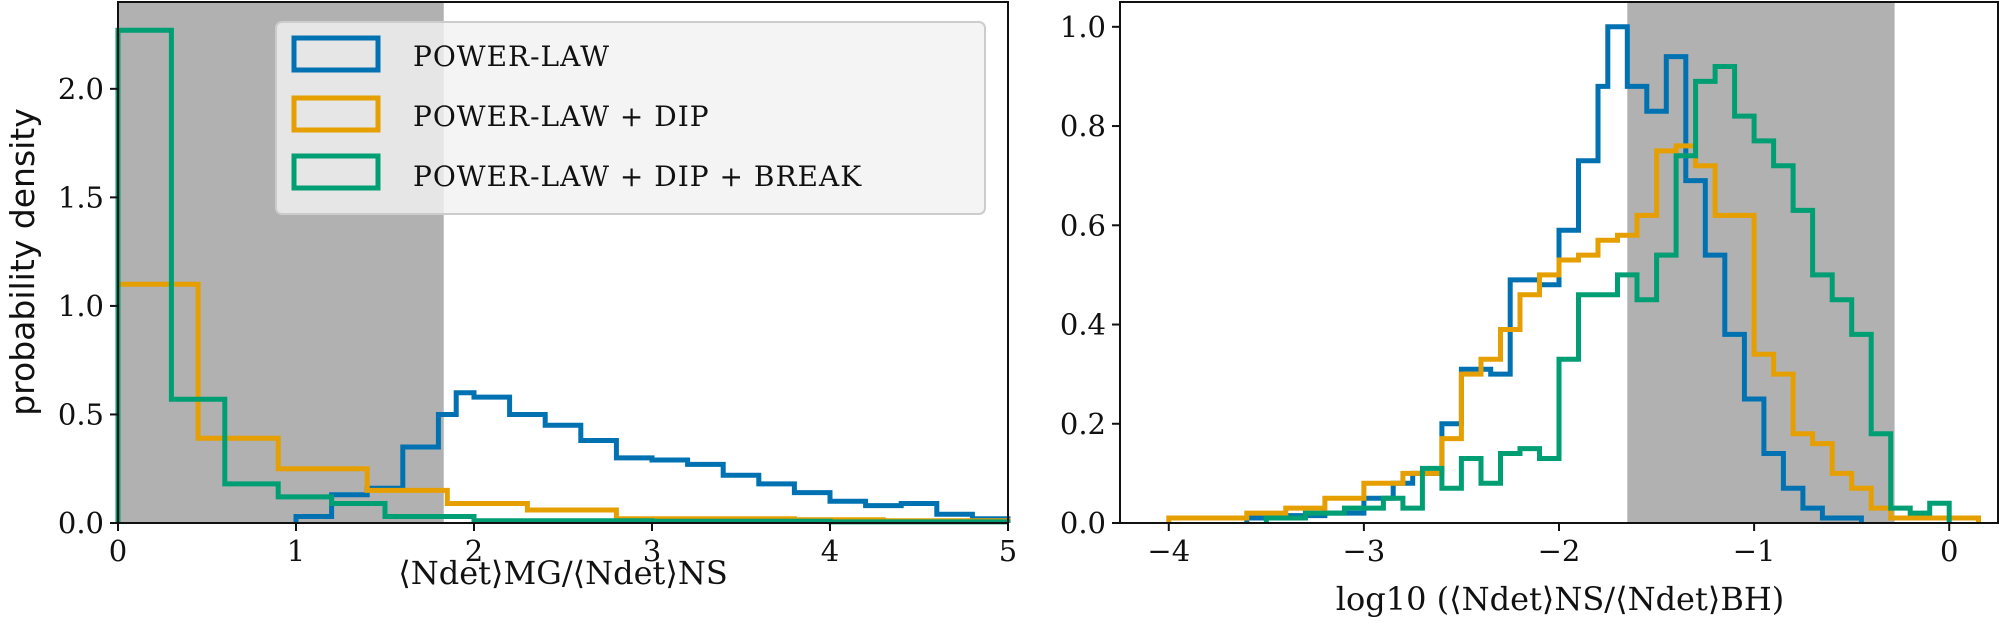  Describe the element at coordinates (1083, 424) in the screenshot. I see `right-ytick-label: 0.2` at that location.